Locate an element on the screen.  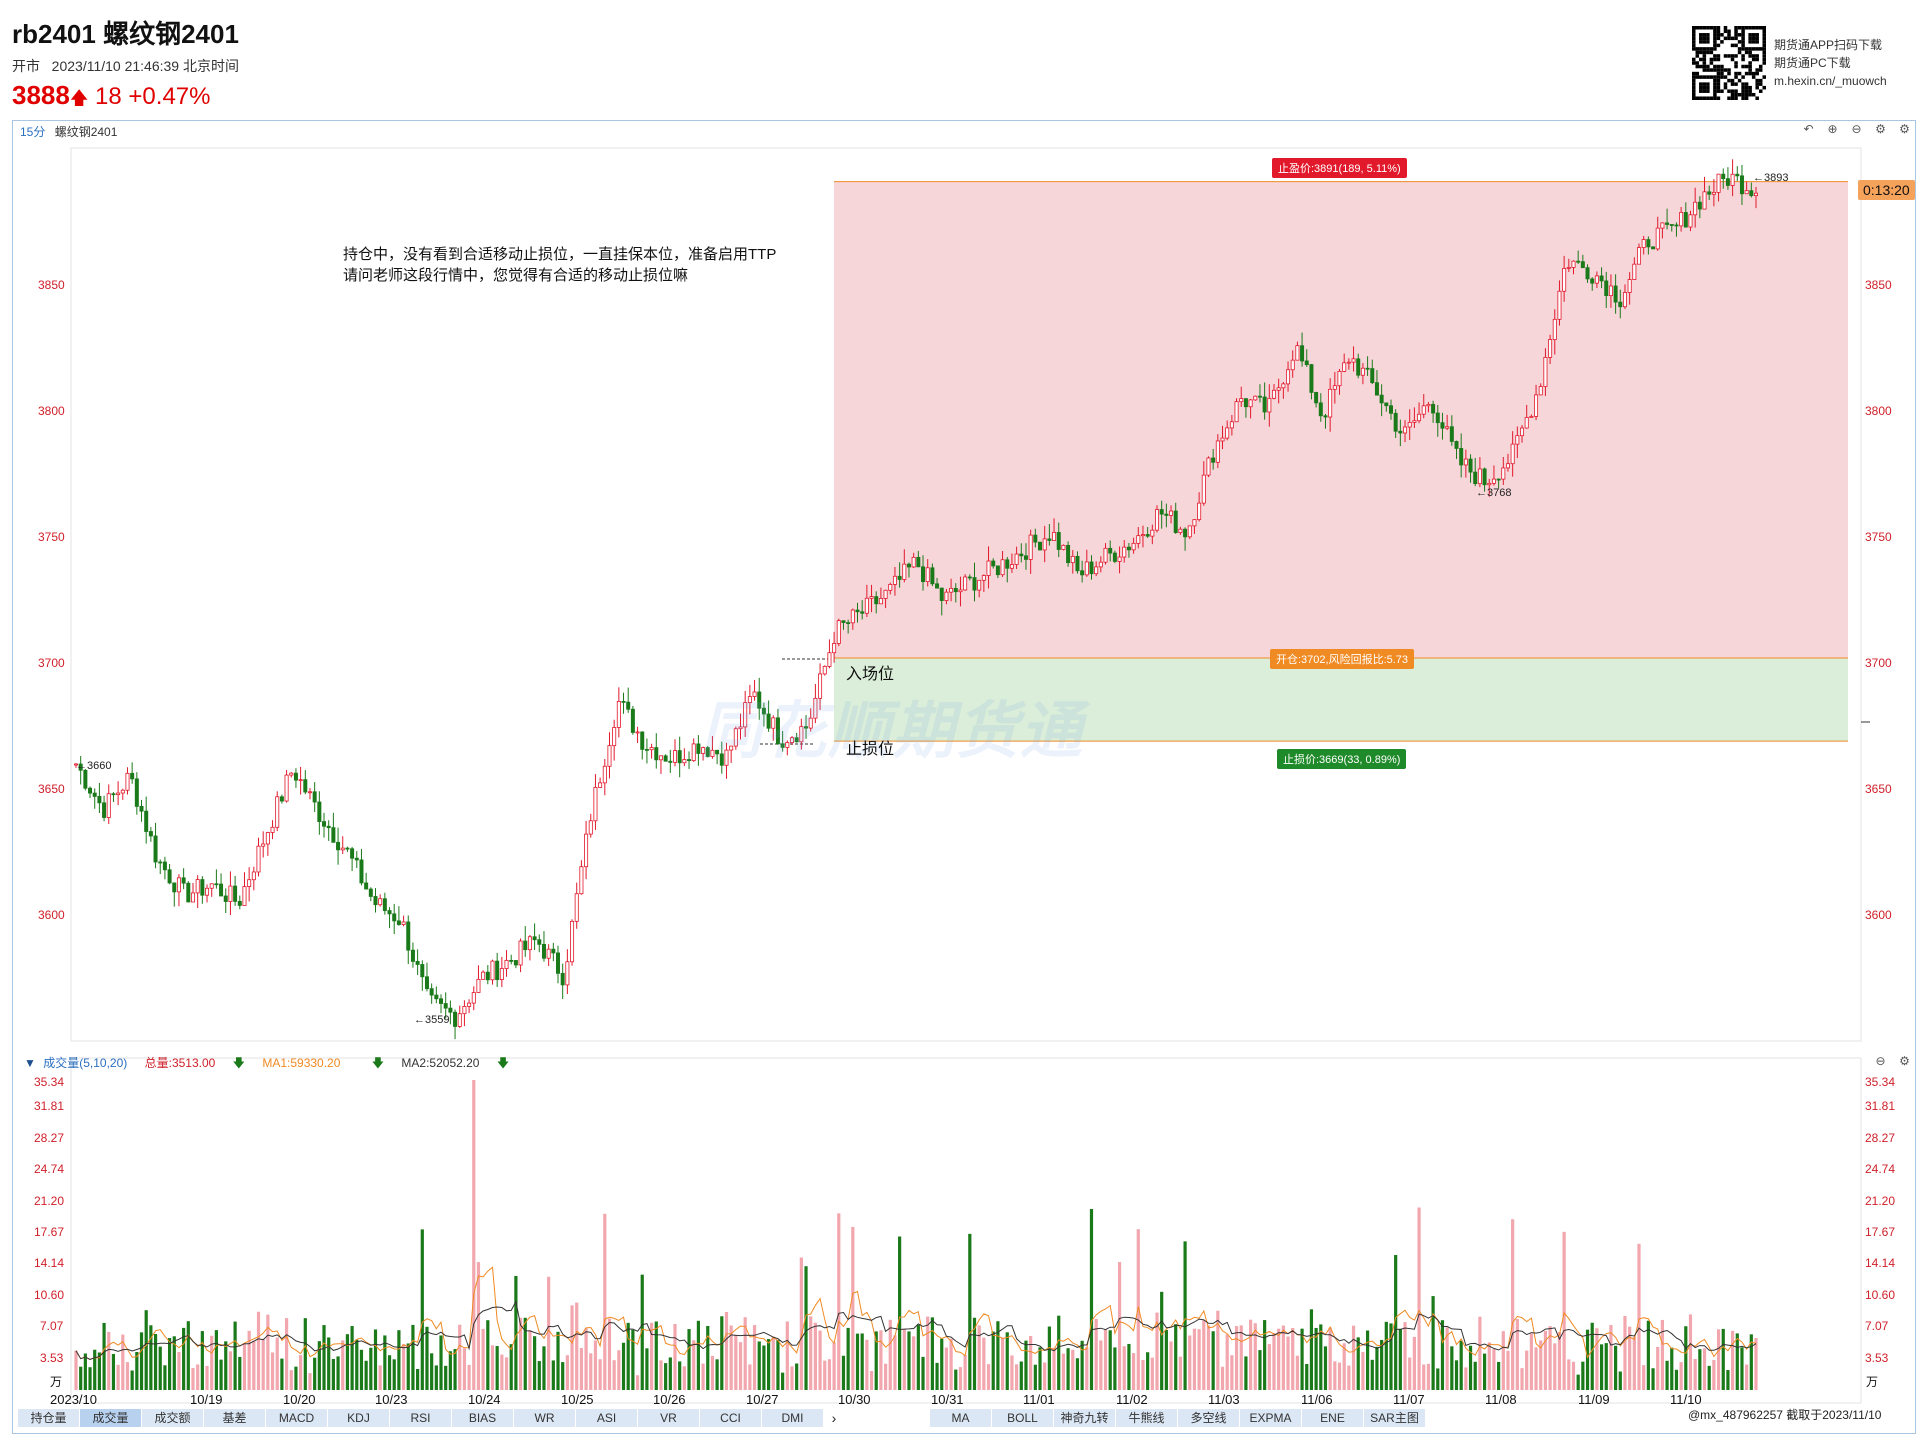
tab-ene: ENE is located at coordinates (1333, 1418).